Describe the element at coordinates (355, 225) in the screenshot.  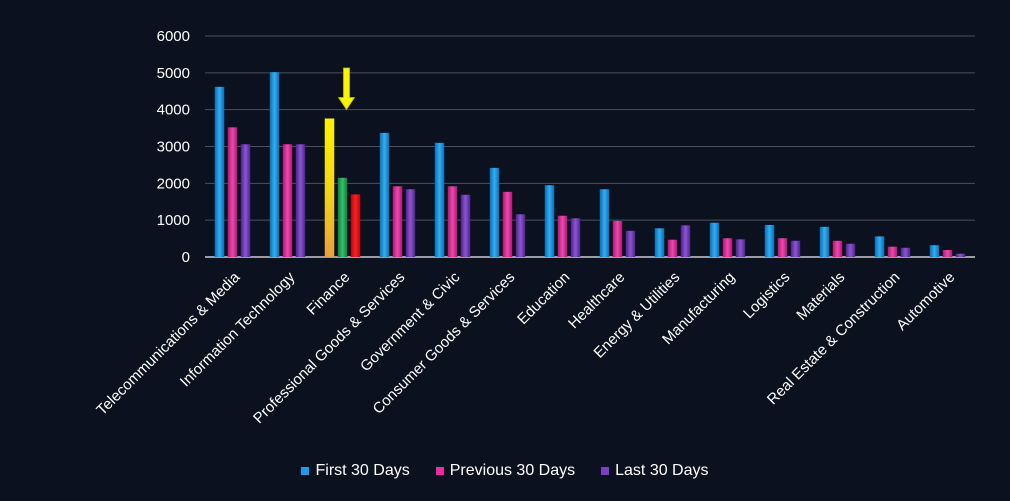
I see `bar-last-30-days-finance` at that location.